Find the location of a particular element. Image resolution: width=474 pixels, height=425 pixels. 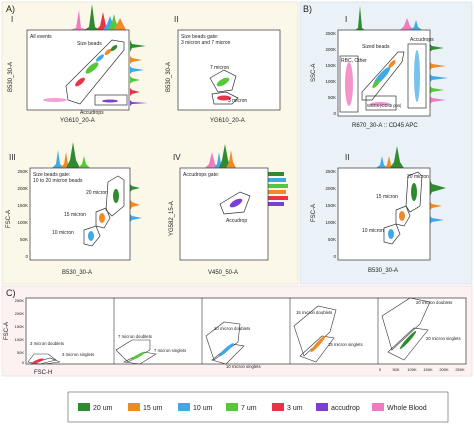

panel-a4-accudrop-gate is located at coordinates (235, 203).